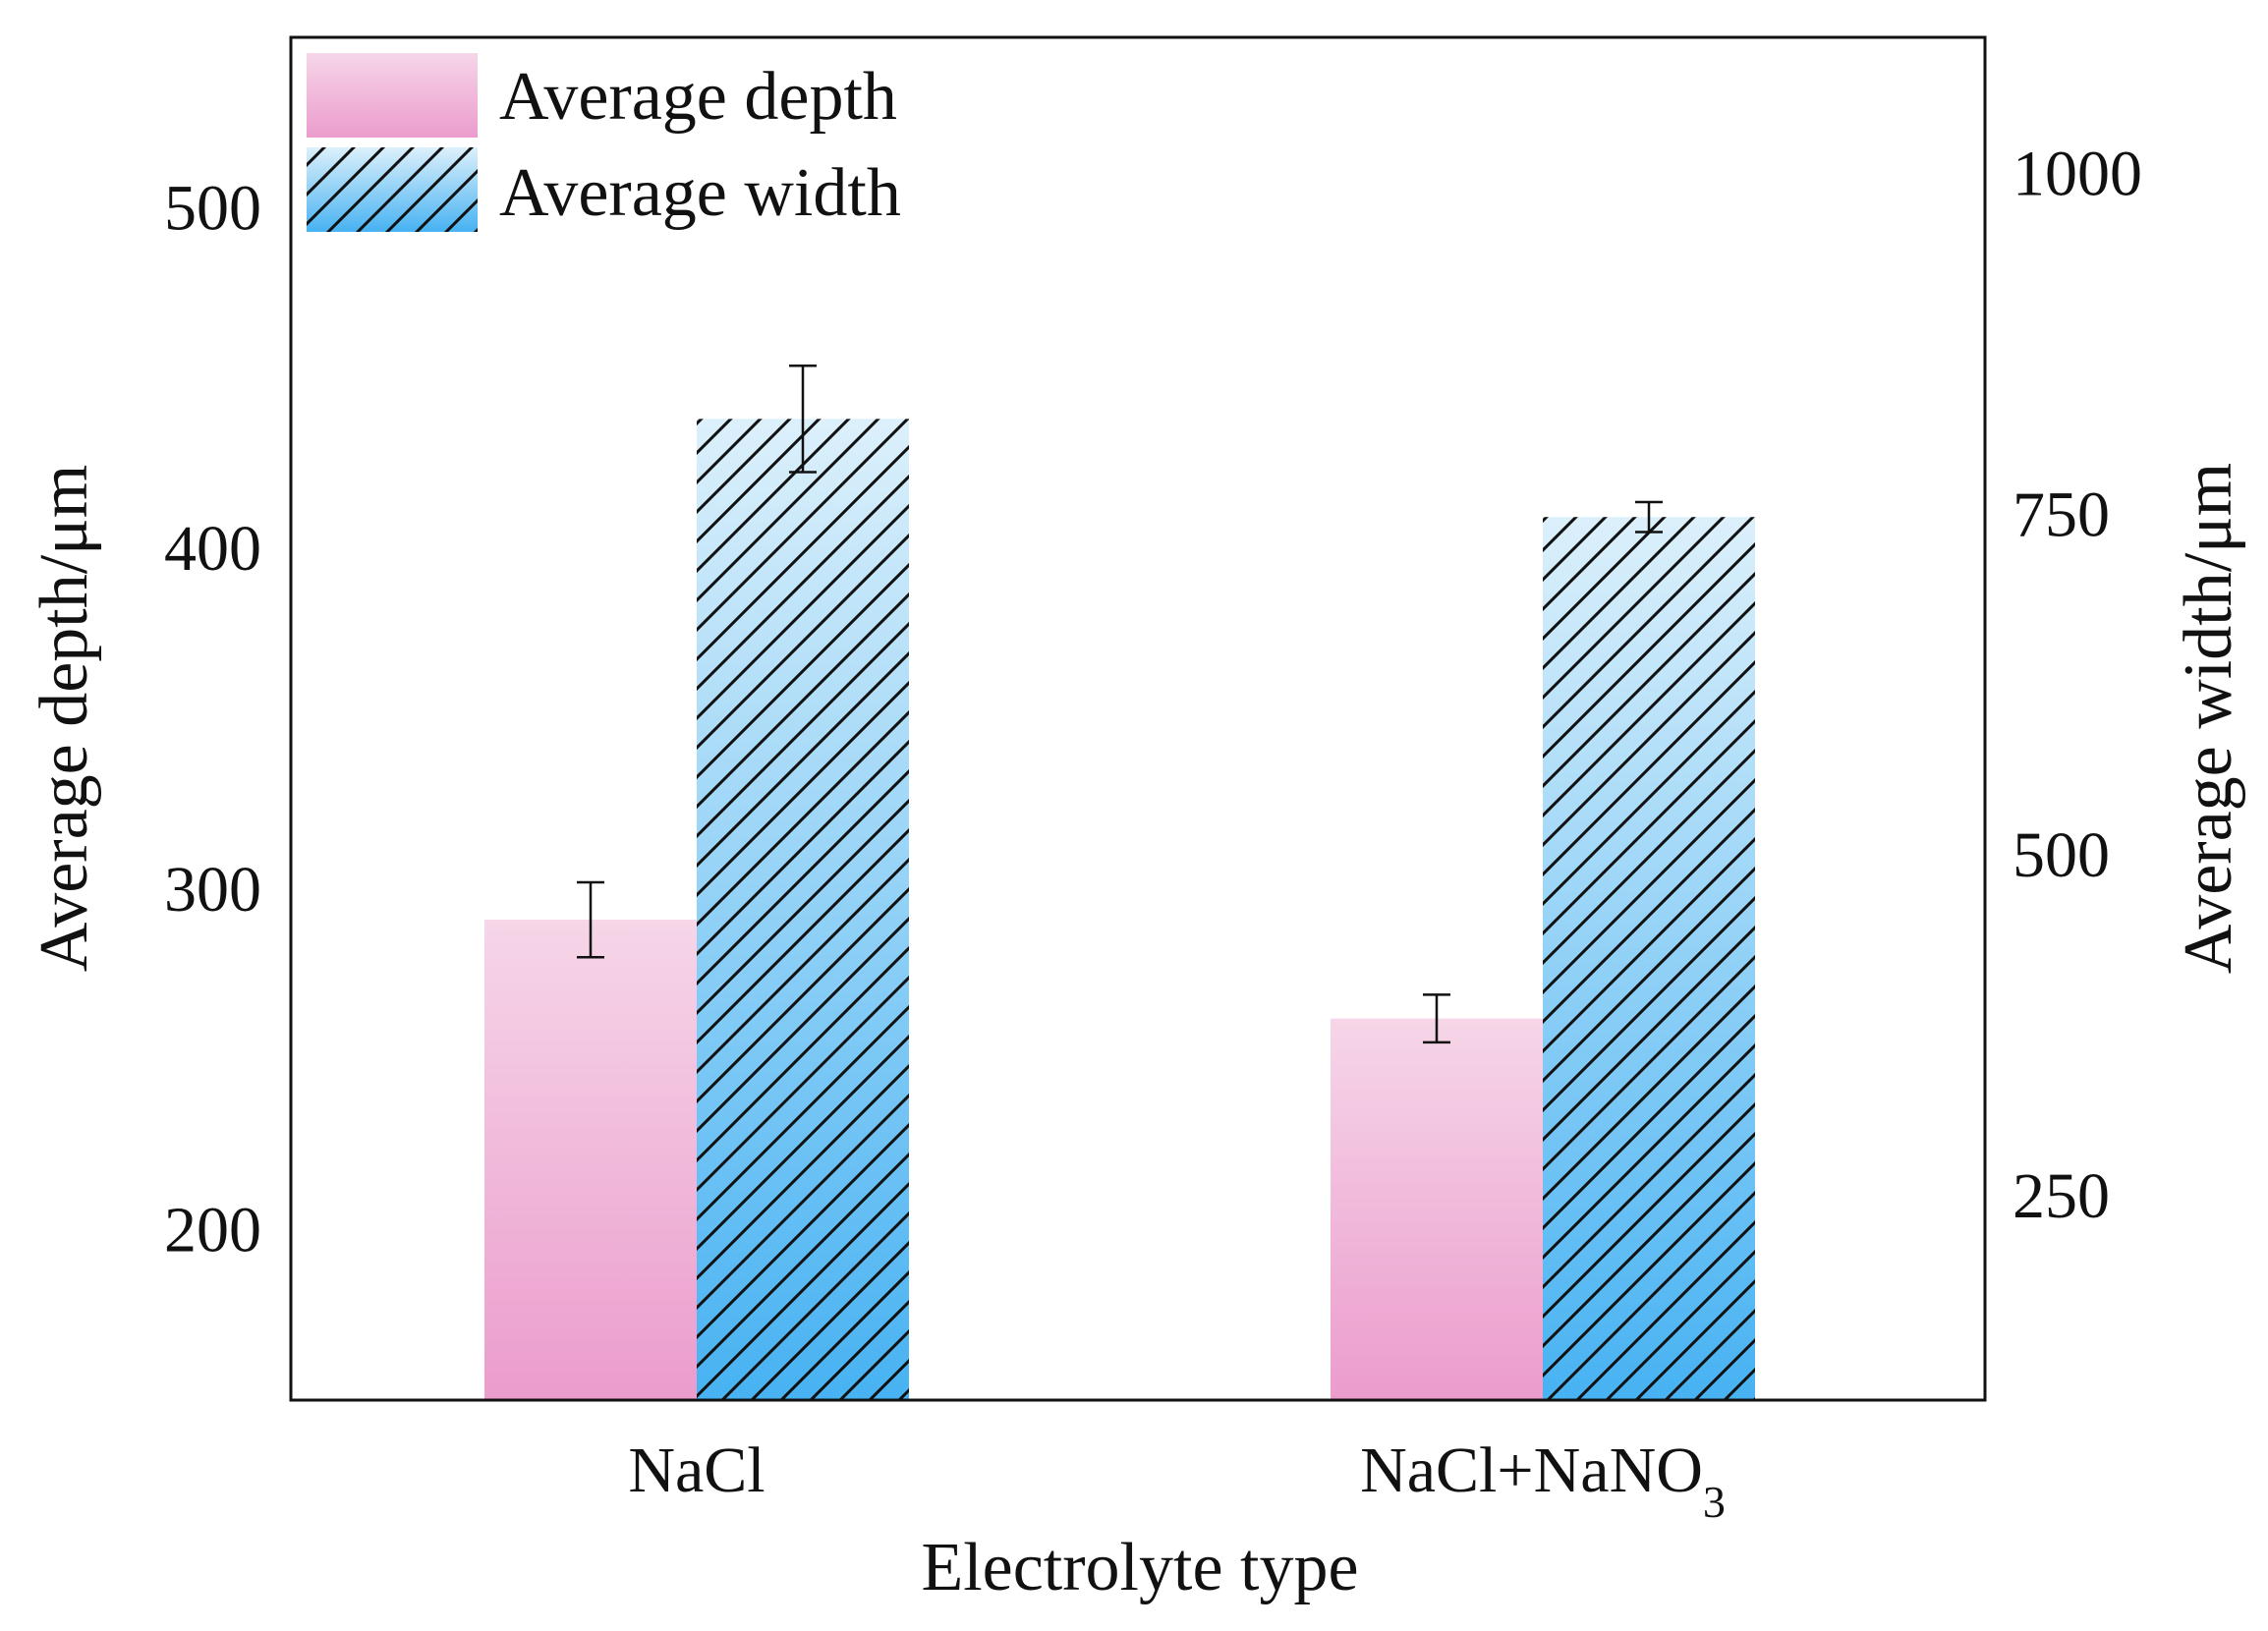 This screenshot has width=2268, height=1631. I want to click on right-tick-label: 250, so click(2062, 1196).